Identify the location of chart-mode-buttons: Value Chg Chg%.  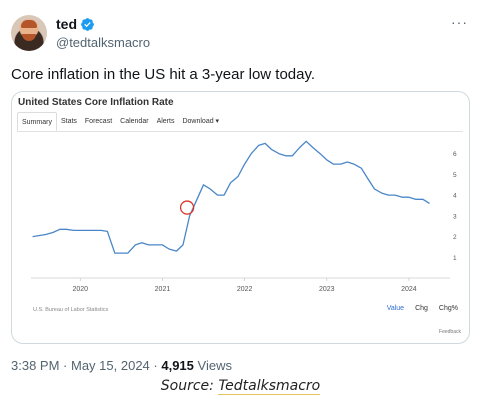
(422, 308).